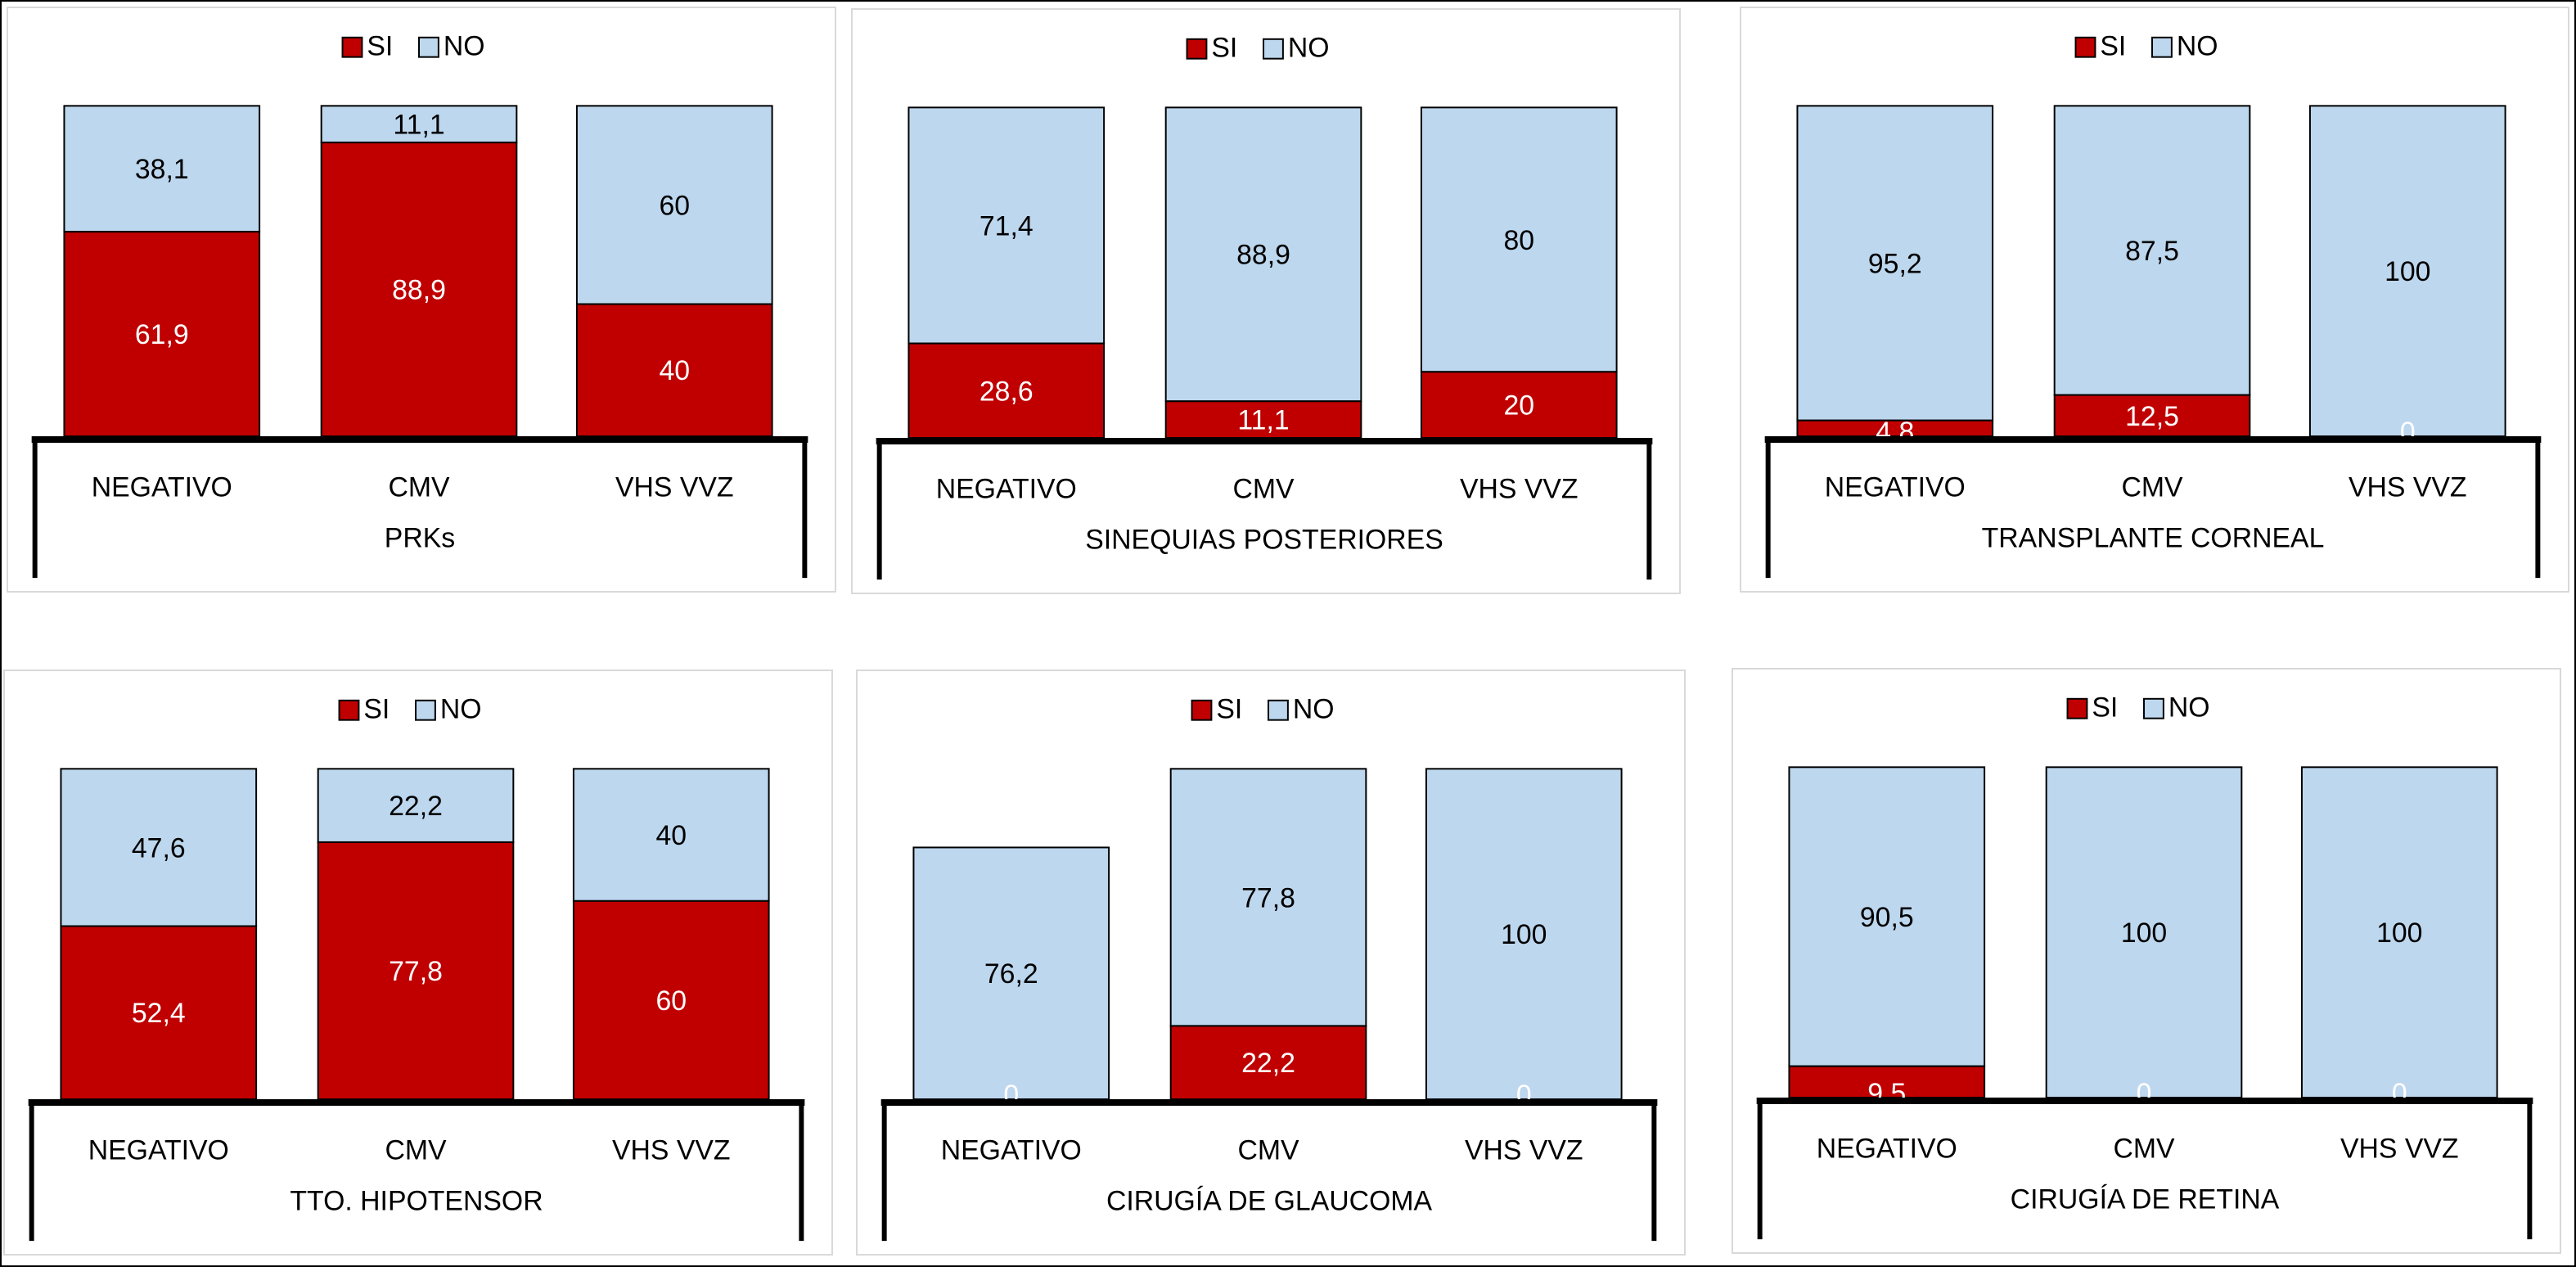 The width and height of the screenshot is (2576, 1267). What do you see at coordinates (162, 169) in the screenshot?
I see `data-label-no: 38,1` at bounding box center [162, 169].